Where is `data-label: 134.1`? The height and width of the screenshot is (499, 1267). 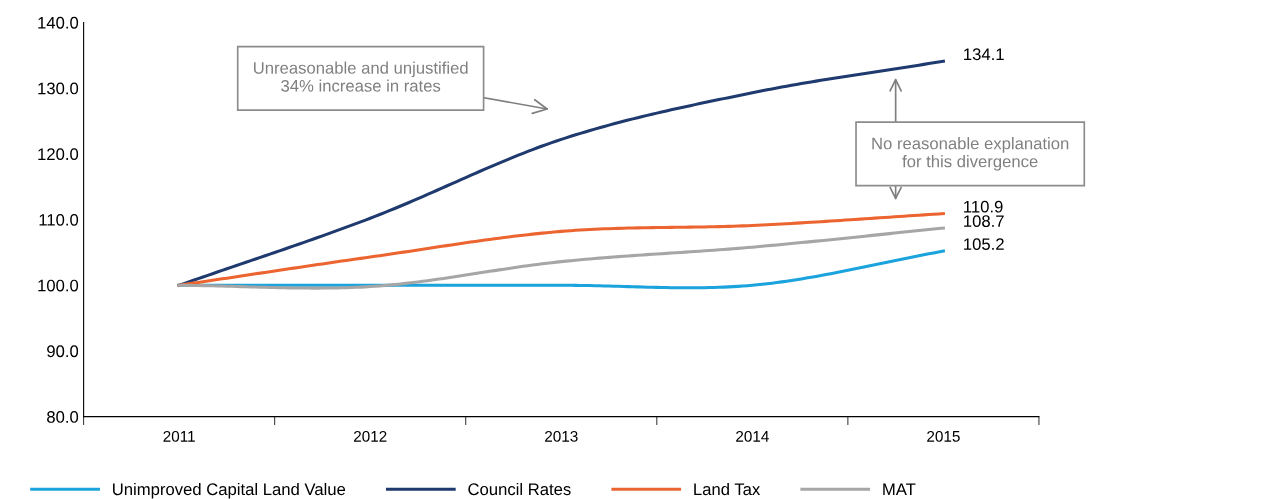
data-label: 134.1 is located at coordinates (984, 54).